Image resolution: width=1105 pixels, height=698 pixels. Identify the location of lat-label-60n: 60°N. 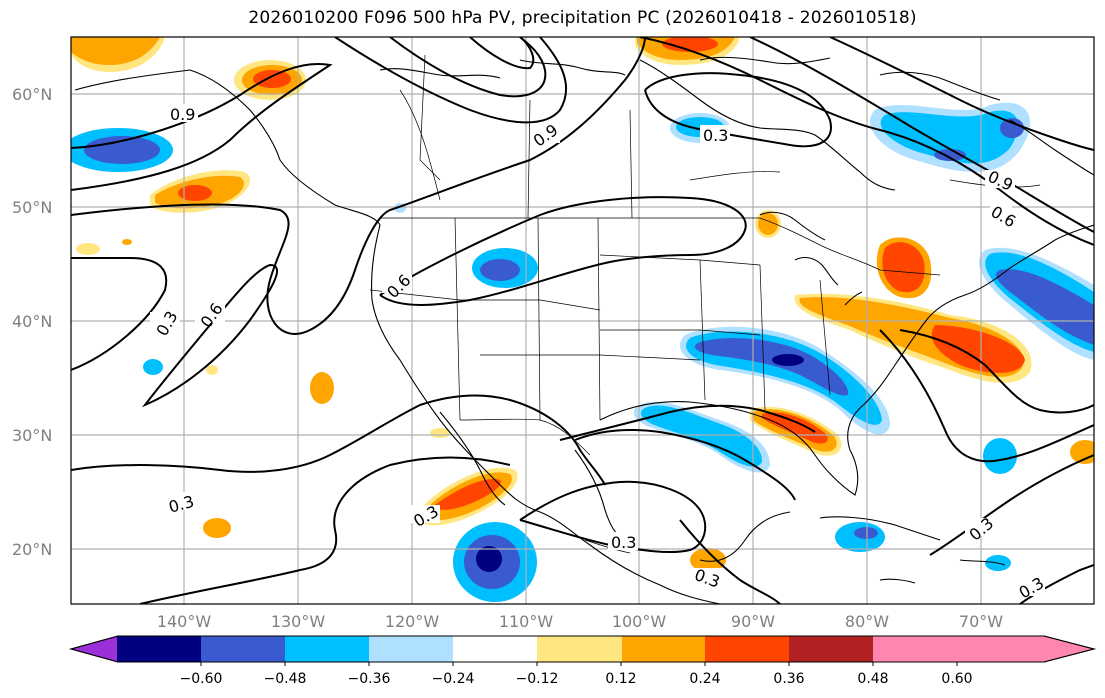
(32, 94).